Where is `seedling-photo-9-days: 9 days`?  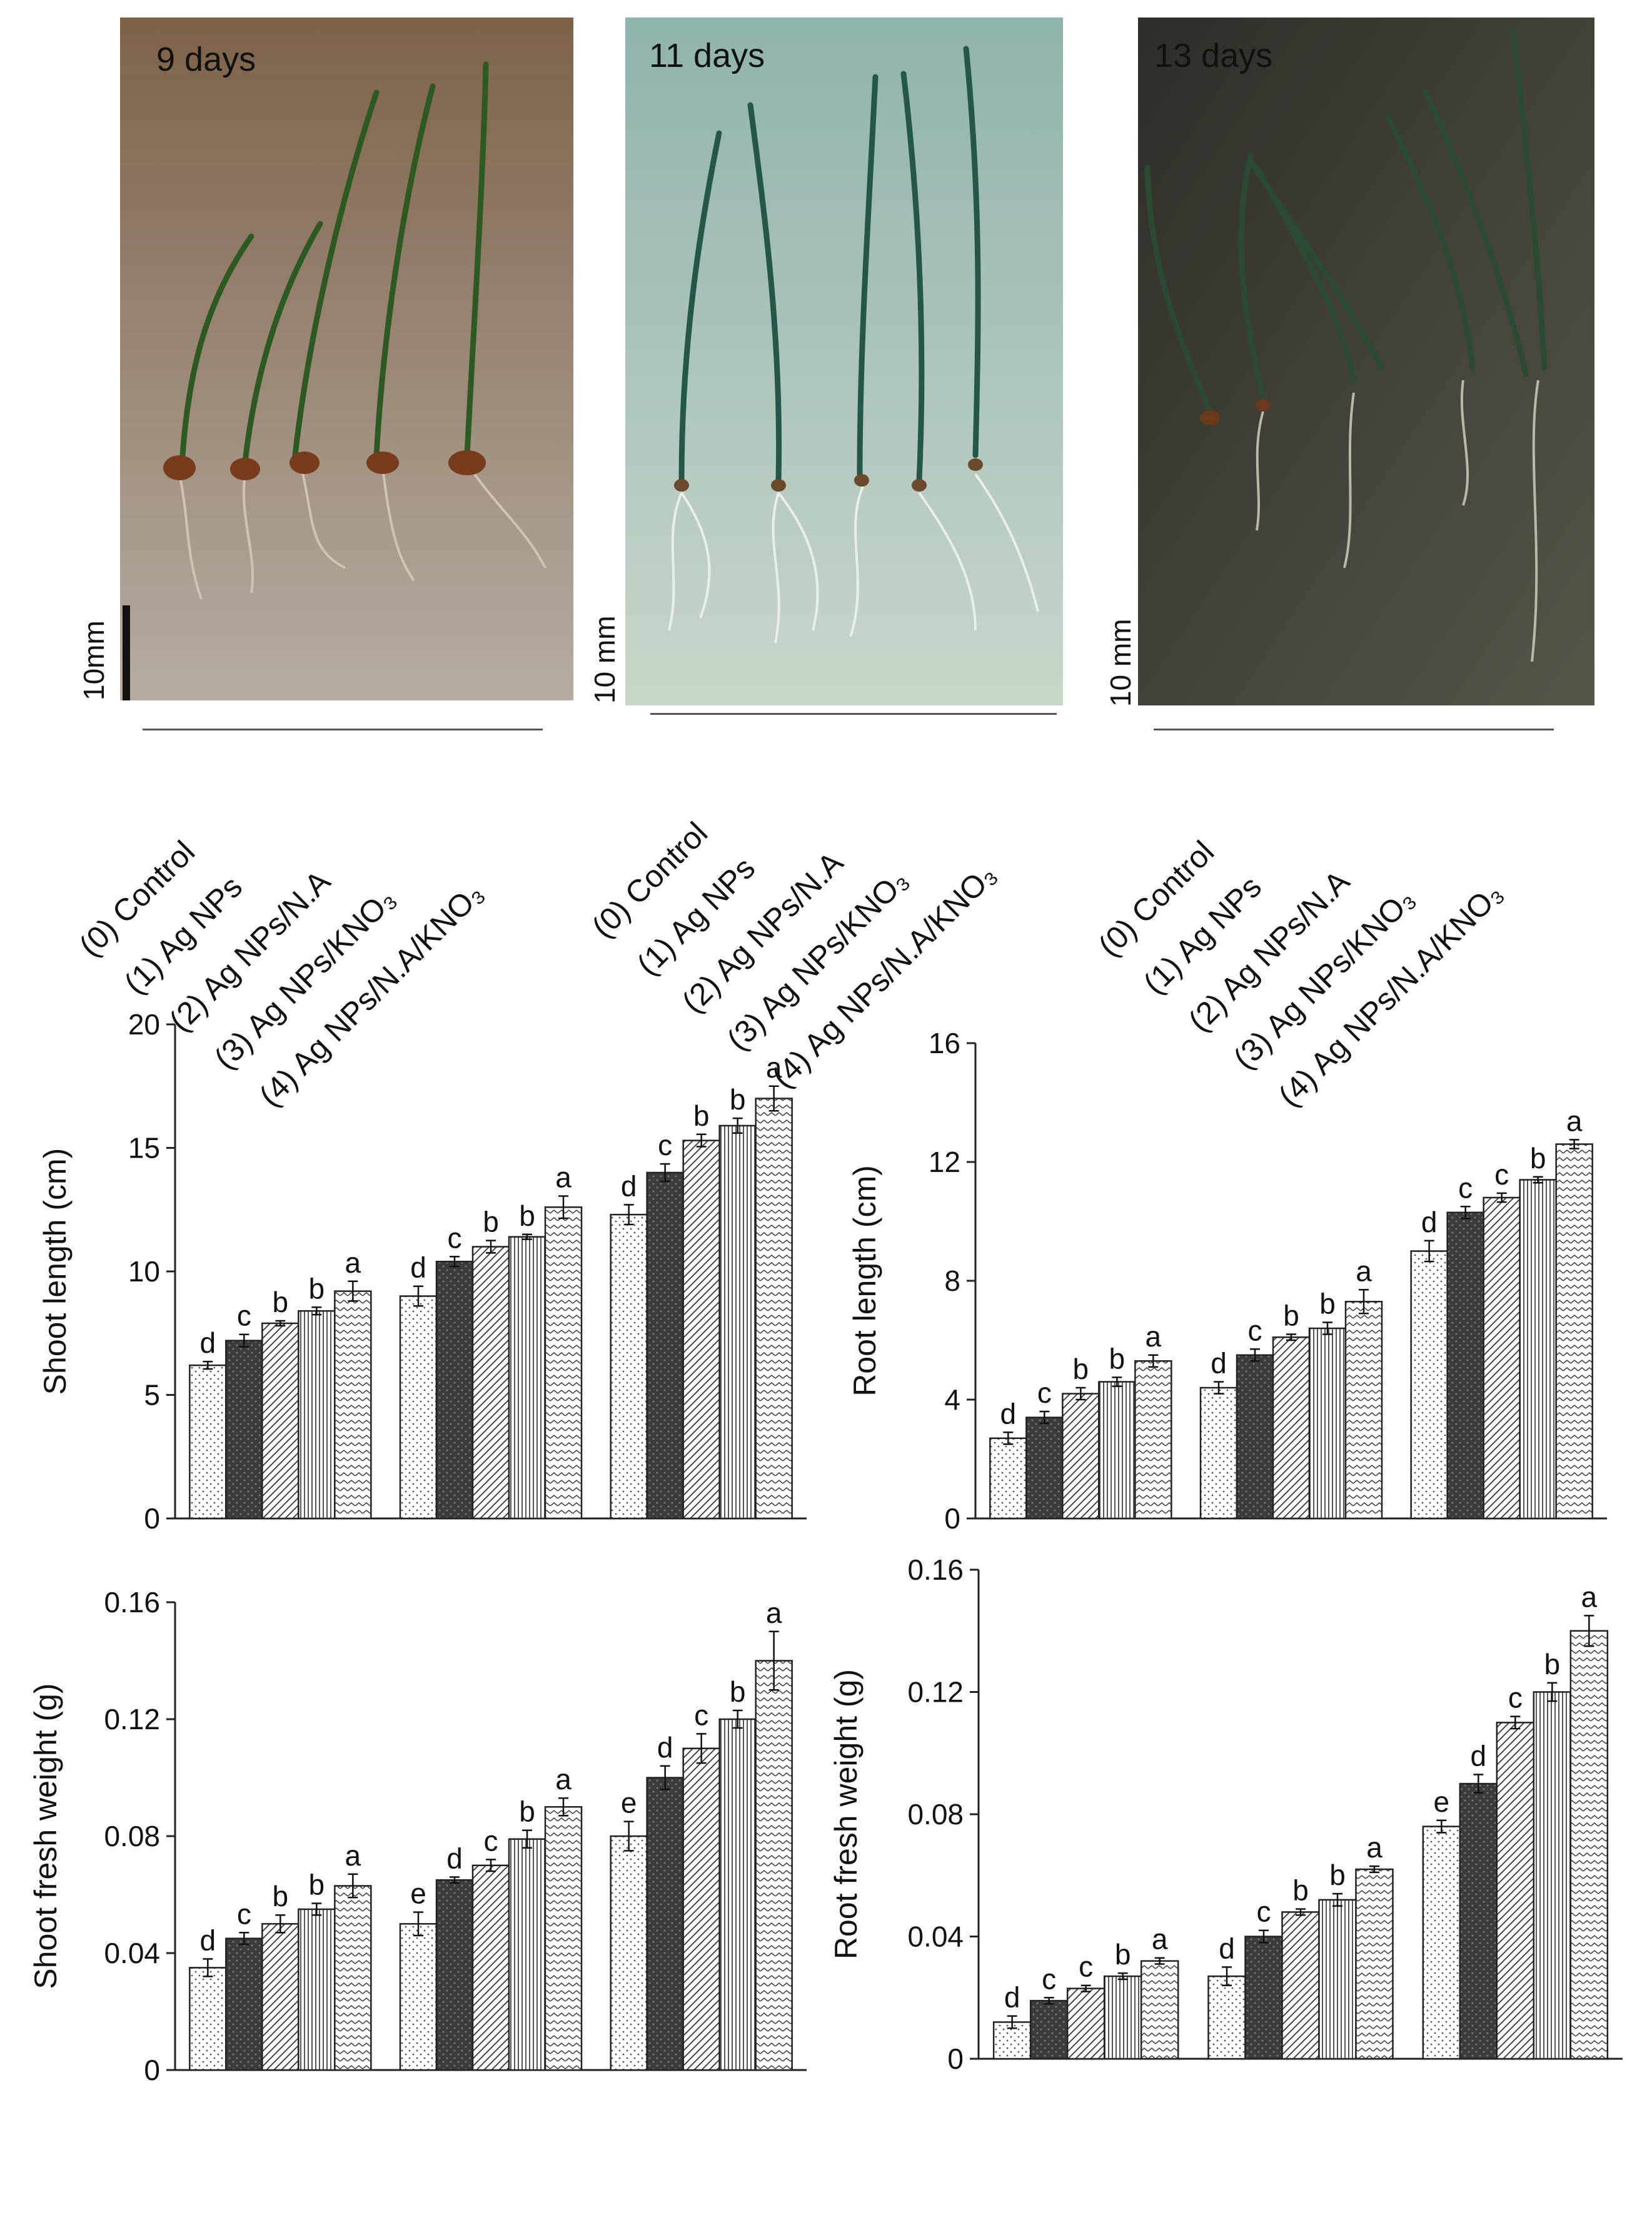
seedling-photo-9-days: 9 days is located at coordinates (346, 359).